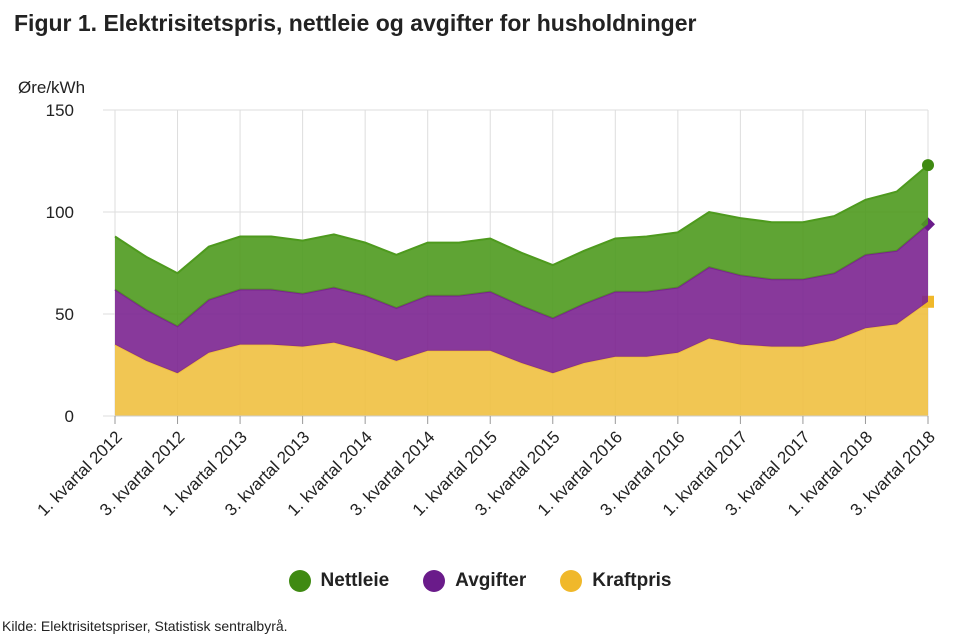 The width and height of the screenshot is (960, 640). I want to click on legend-item-nettleie: Nettleie, so click(339, 581).